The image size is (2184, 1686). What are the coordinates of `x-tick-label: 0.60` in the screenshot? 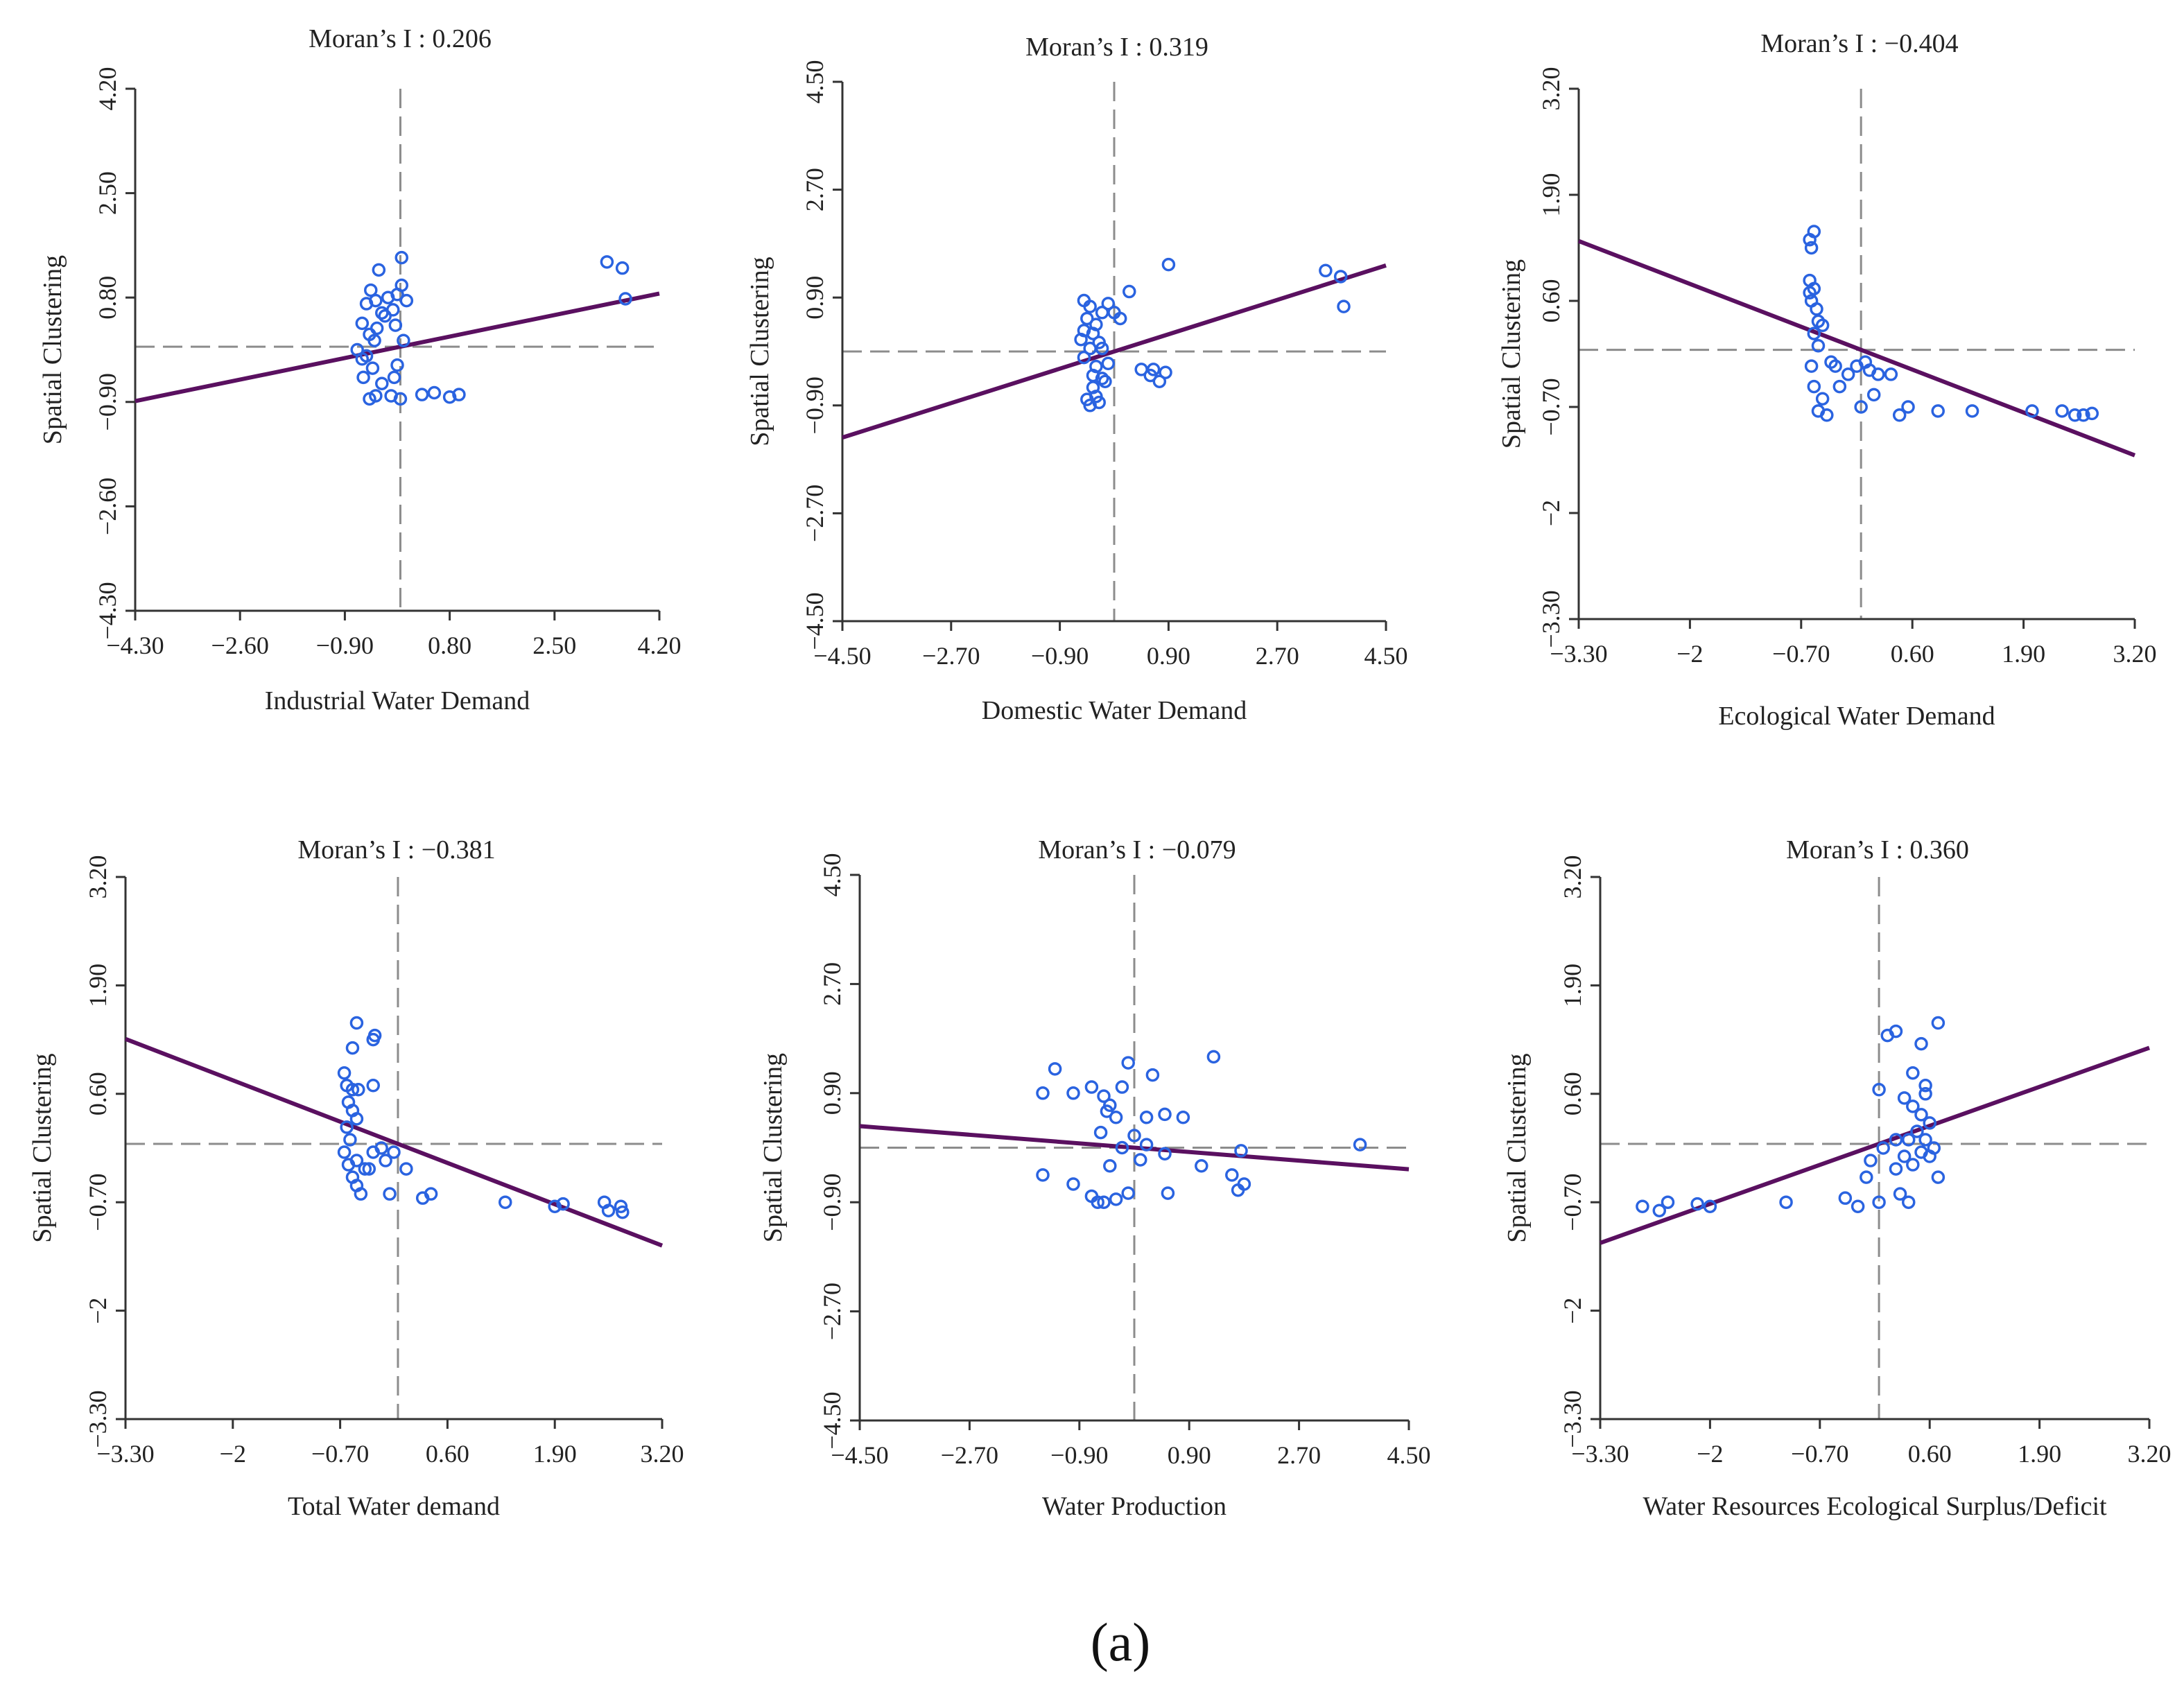 It's located at (1930, 1454).